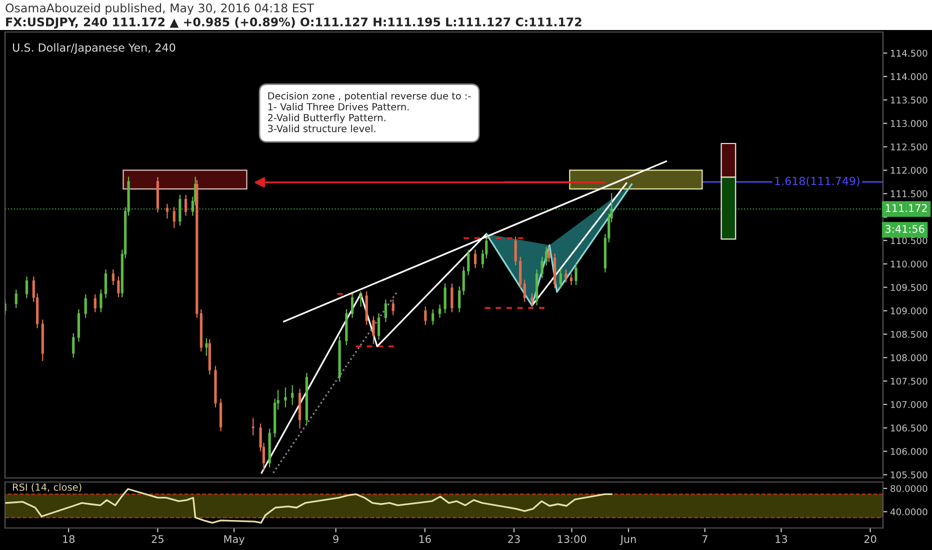 The height and width of the screenshot is (550, 932). I want to click on x-tick-label: 7, so click(705, 539).